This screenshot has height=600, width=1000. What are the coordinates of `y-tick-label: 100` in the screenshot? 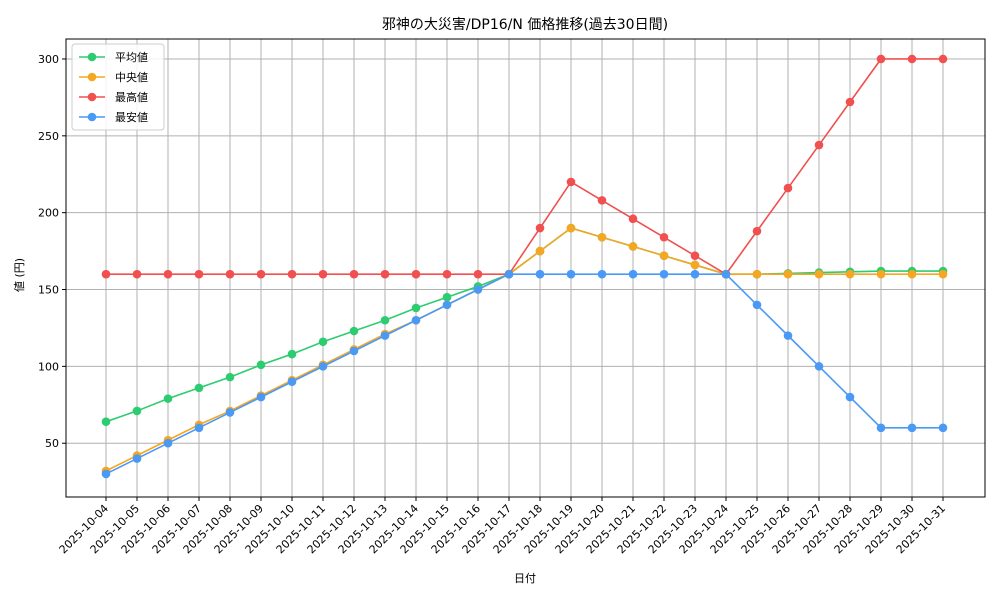 It's located at (48, 366).